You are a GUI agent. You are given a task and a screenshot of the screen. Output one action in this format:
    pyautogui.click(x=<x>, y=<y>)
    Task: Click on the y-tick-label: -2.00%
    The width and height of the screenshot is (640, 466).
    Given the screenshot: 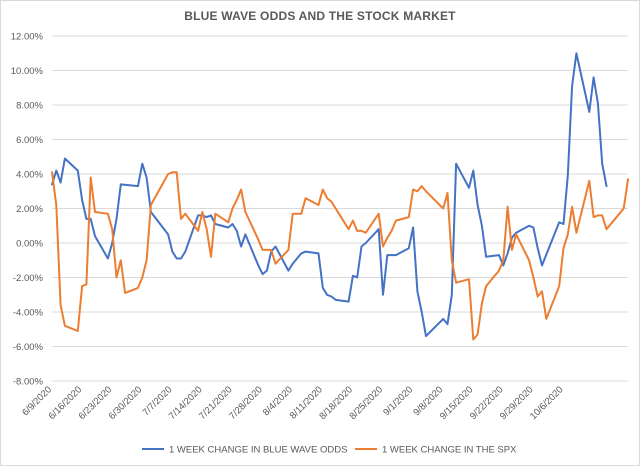 What is the action you would take?
    pyautogui.click(x=28, y=278)
    